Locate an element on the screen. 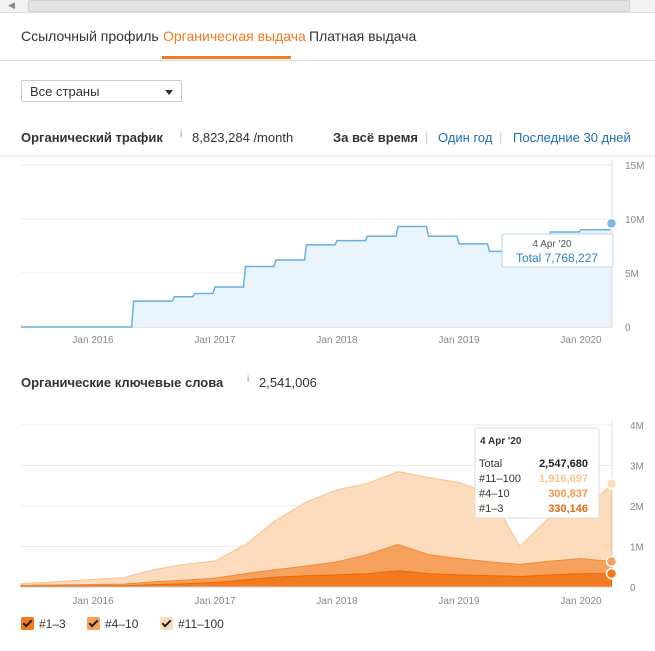 The height and width of the screenshot is (651, 655). y-tick-label: 3M is located at coordinates (637, 467).